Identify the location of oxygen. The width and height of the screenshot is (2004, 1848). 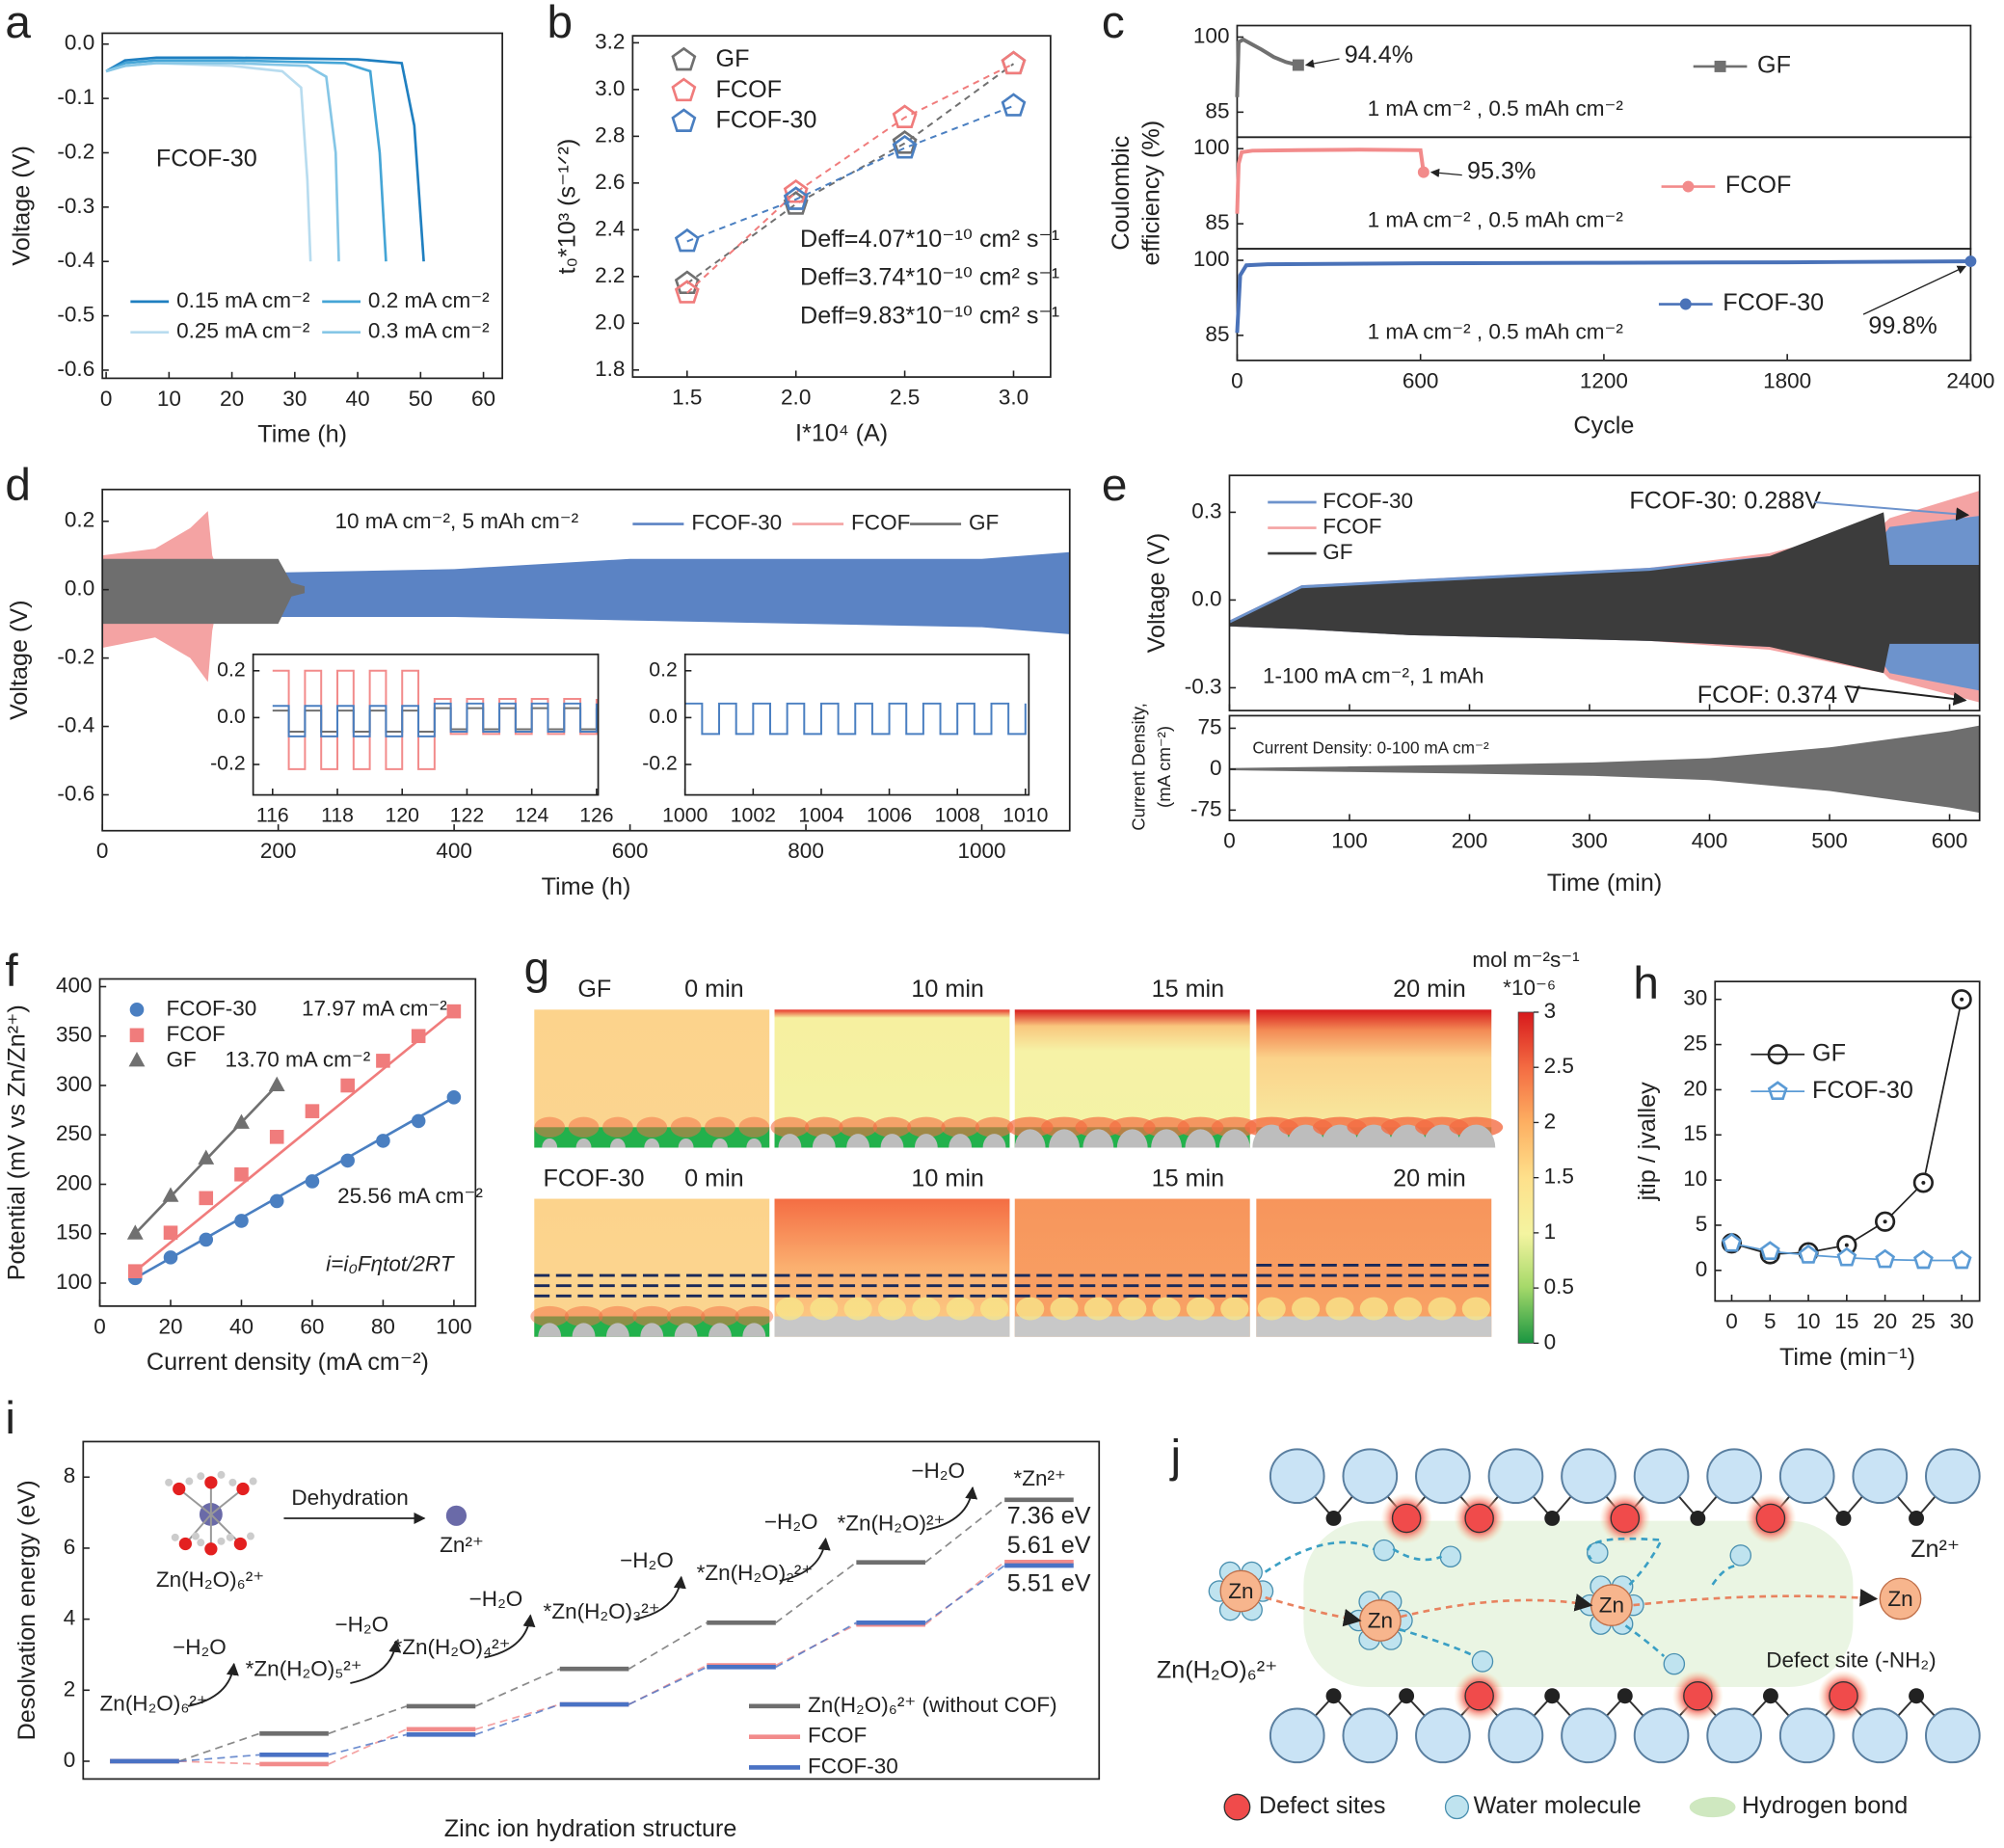
(243, 1489).